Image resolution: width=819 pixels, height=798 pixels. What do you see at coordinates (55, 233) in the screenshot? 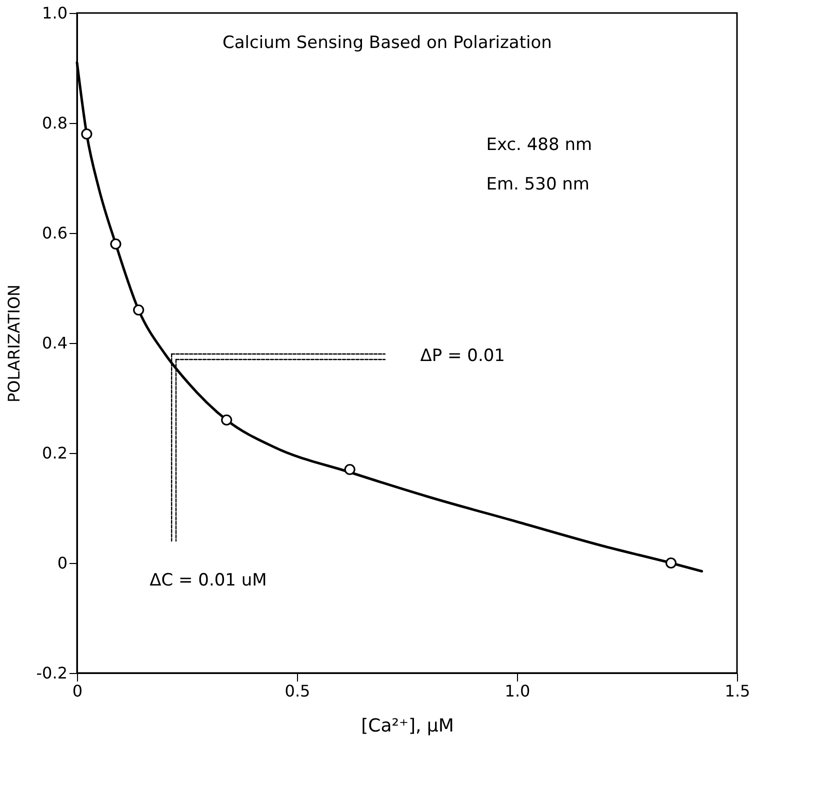
I see `y-tick-label: 0.6` at bounding box center [55, 233].